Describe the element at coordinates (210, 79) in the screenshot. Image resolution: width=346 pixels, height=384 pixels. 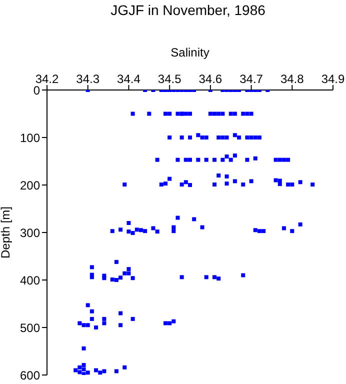
I see `x-tick-label: 34.6` at that location.